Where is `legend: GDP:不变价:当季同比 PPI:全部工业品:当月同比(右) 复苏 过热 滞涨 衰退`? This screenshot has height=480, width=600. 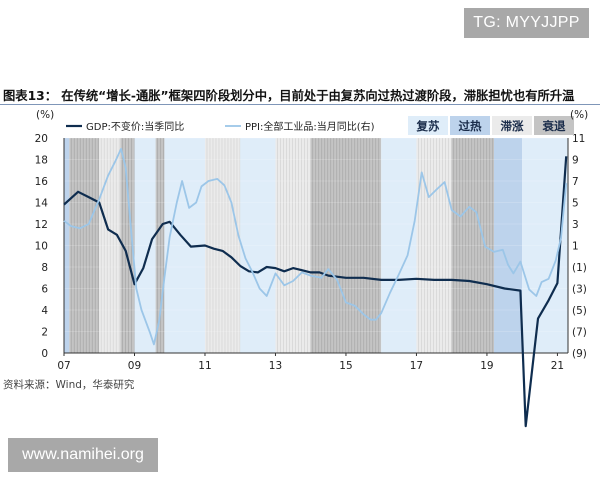 legend: GDP:不变价:当季同比 PPI:全部工业品:当月同比(右) 复苏 过热 滞涨 衰退 is located at coordinates (320, 125).